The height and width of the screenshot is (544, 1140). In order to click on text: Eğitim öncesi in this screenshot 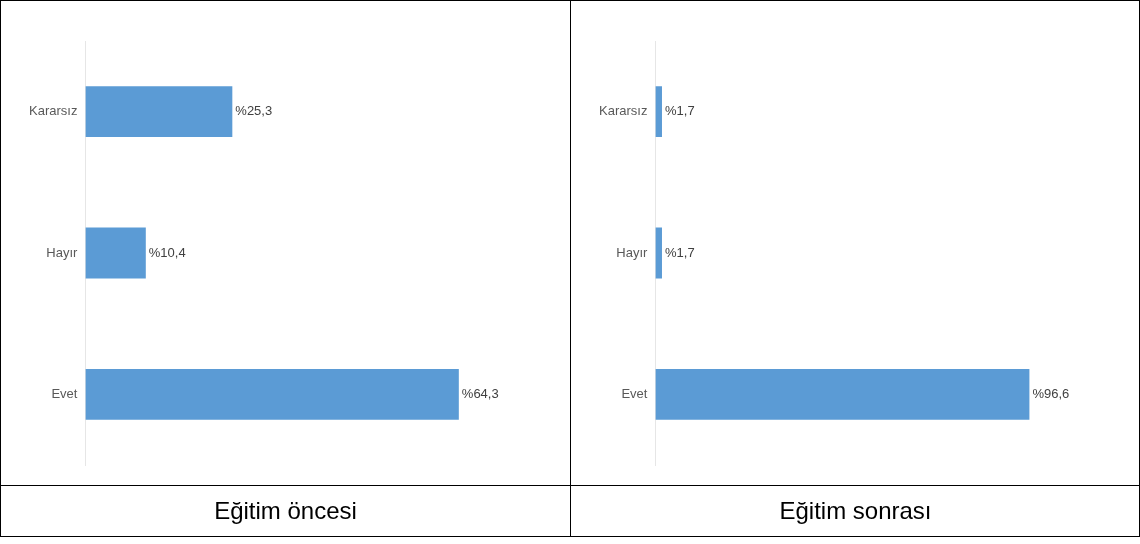, I will do `click(285, 510)`.